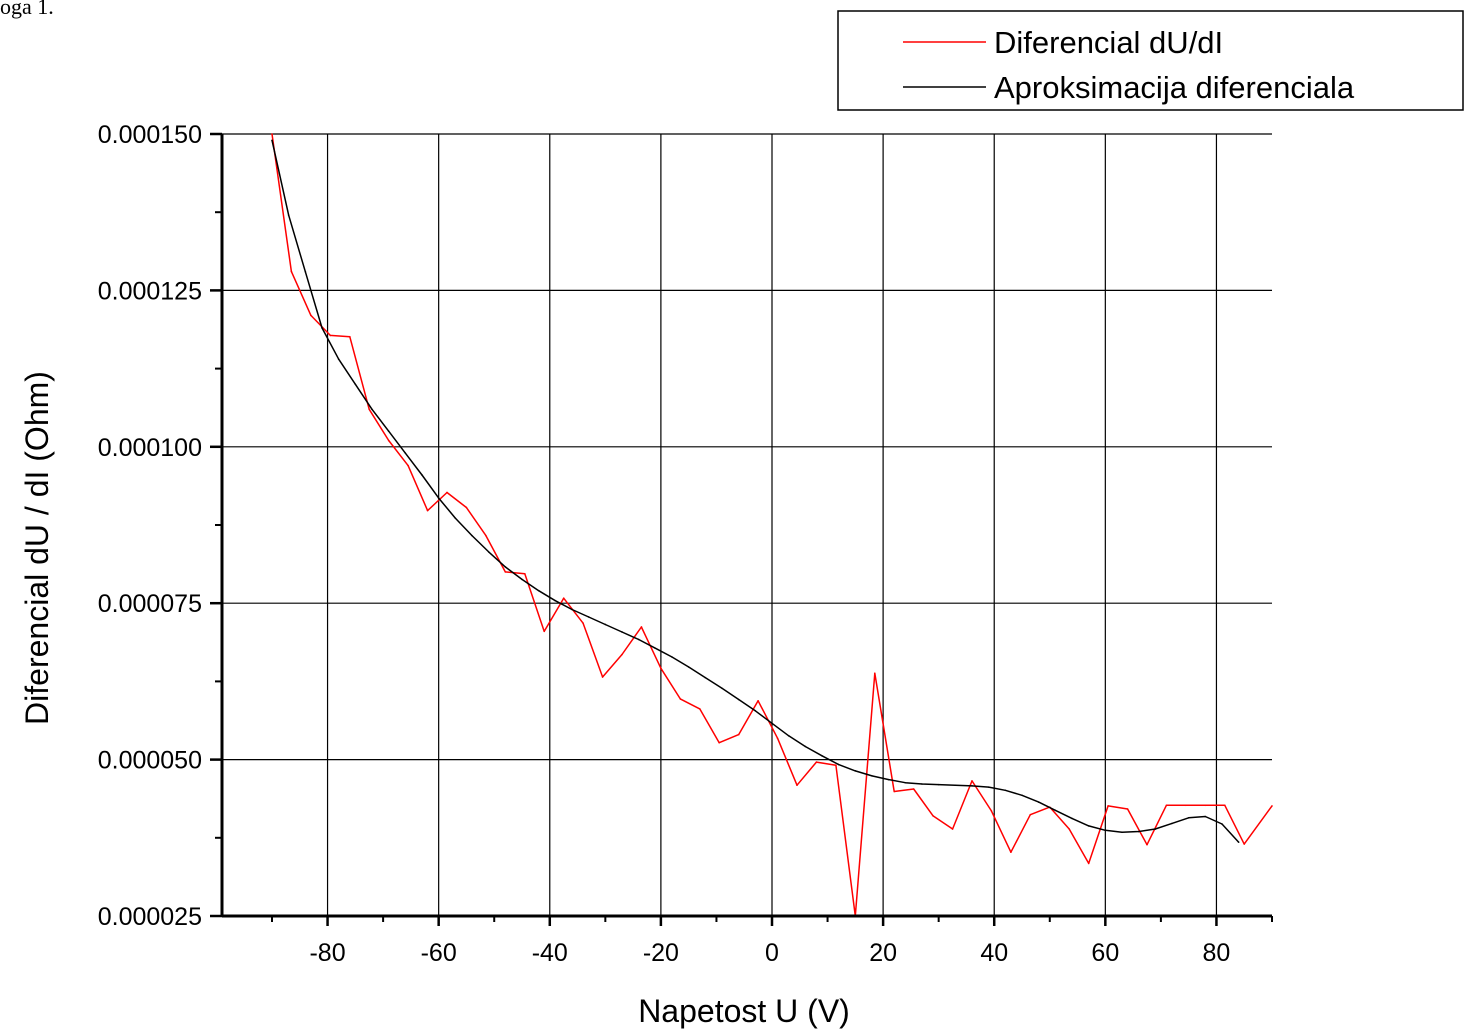  What do you see at coordinates (994, 953) in the screenshot?
I see `x-tick-label: 40` at bounding box center [994, 953].